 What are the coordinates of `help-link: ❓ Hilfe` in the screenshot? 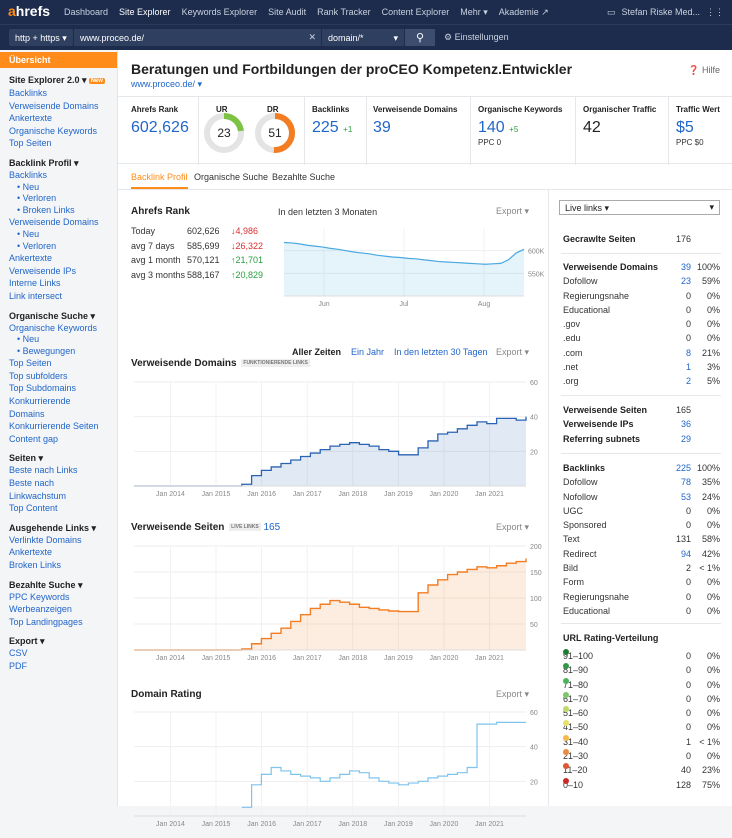 It's located at (704, 70).